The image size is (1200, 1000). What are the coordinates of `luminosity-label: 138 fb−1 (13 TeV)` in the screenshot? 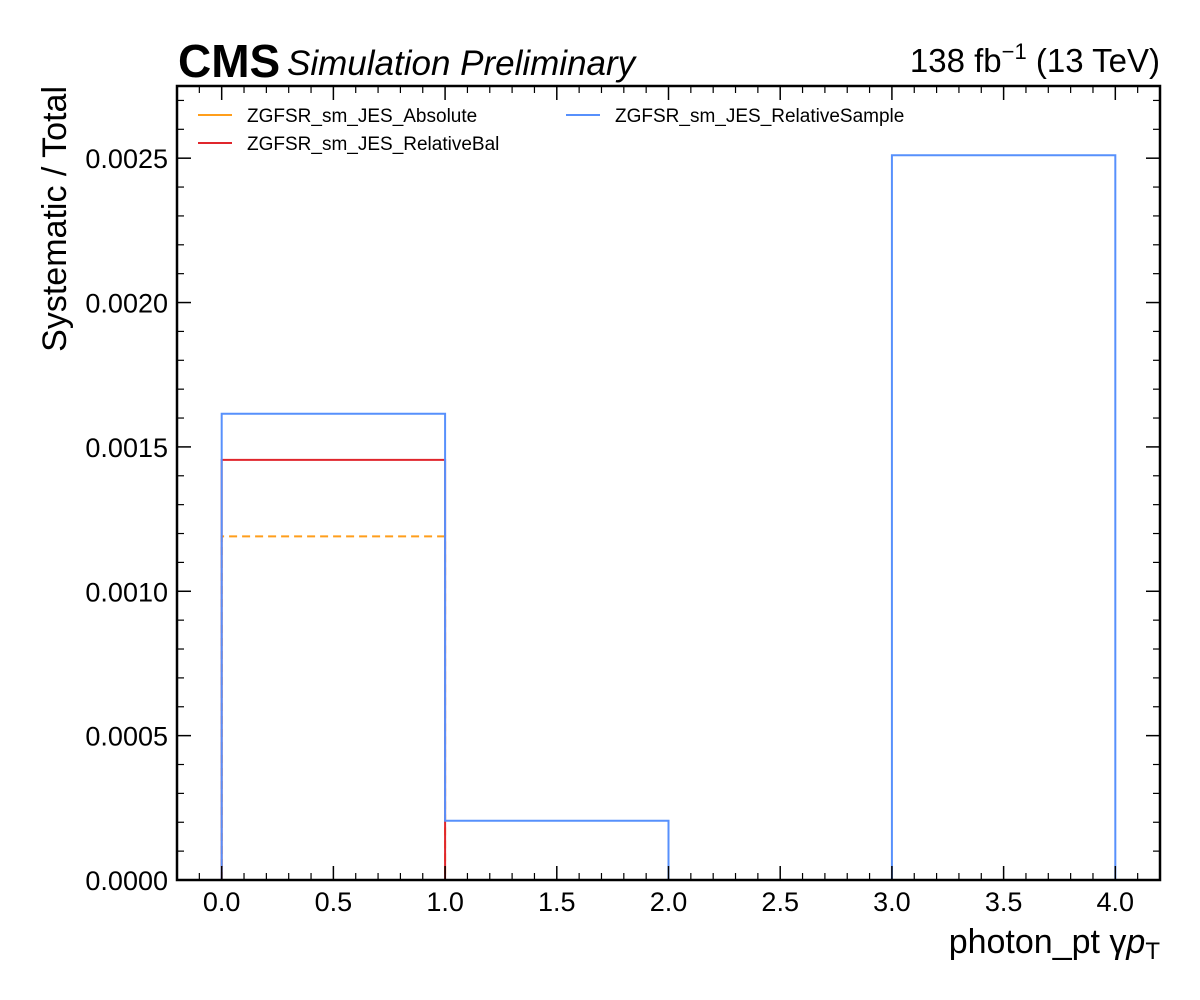 It's located at (1035, 59).